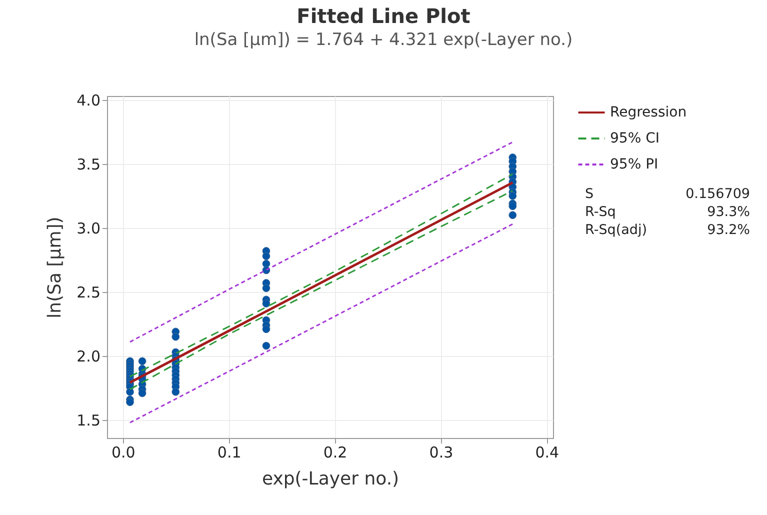  Describe the element at coordinates (88, 228) in the screenshot. I see `y-tick-label: 3.0` at that location.